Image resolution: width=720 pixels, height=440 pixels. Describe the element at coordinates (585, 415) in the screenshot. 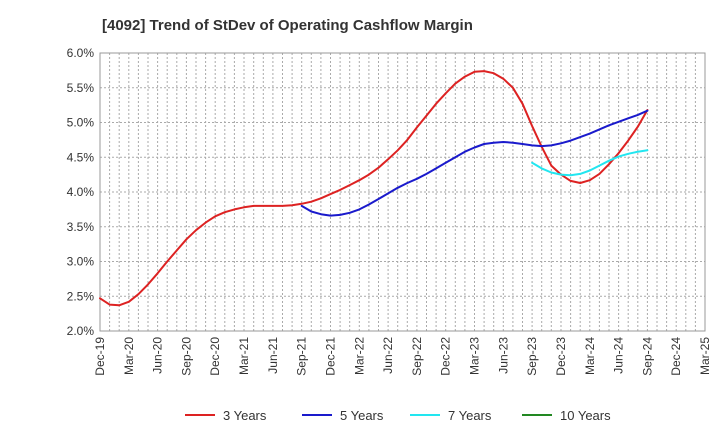

I see `legend-label: 10 Years` at that location.